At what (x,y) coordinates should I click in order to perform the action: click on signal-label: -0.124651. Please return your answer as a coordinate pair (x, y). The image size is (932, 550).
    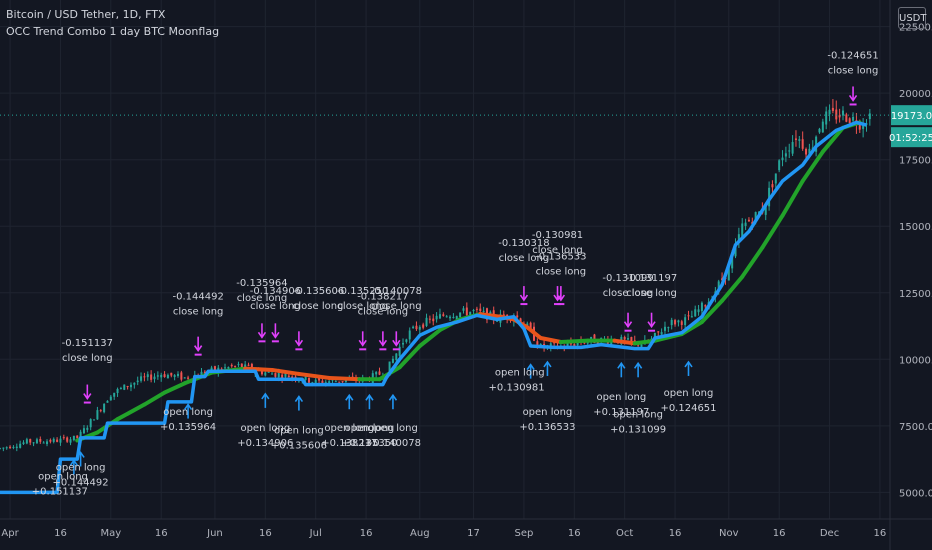
    Looking at the image, I should click on (852, 56).